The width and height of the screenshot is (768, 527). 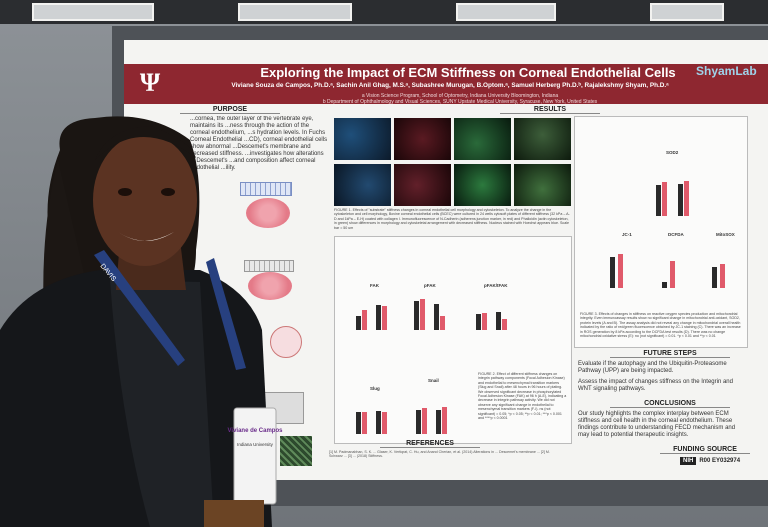 I want to click on hairline, so click(x=145, y=143).